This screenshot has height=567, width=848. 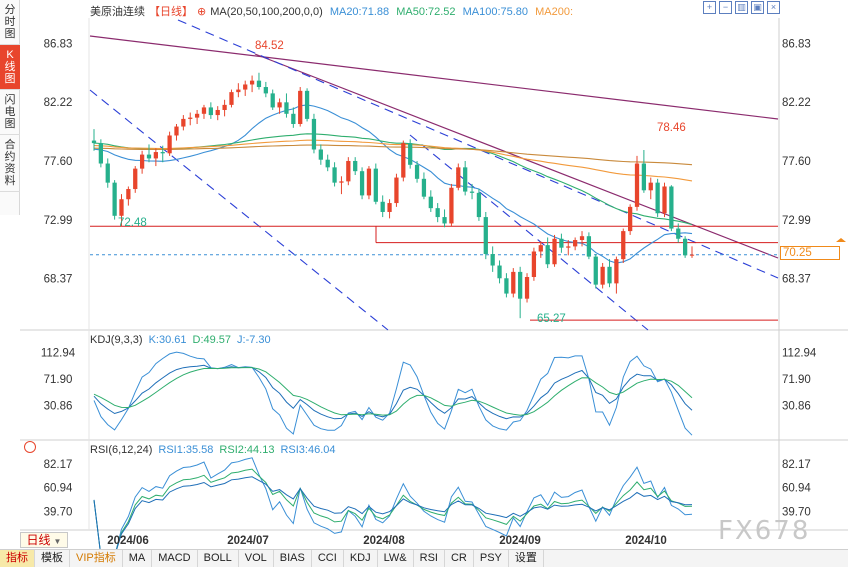 What do you see at coordinates (796, 162) in the screenshot?
I see `price-axis-right-label: 77.60` at bounding box center [796, 162].